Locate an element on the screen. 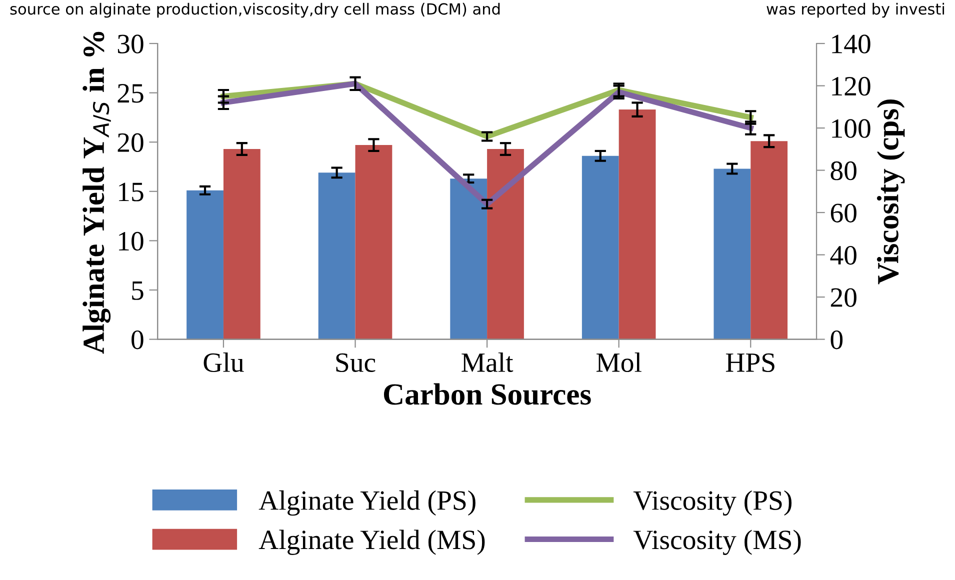 Image resolution: width=955 pixels, height=580 pixels. y2-tick-label: 120 is located at coordinates (851, 86).